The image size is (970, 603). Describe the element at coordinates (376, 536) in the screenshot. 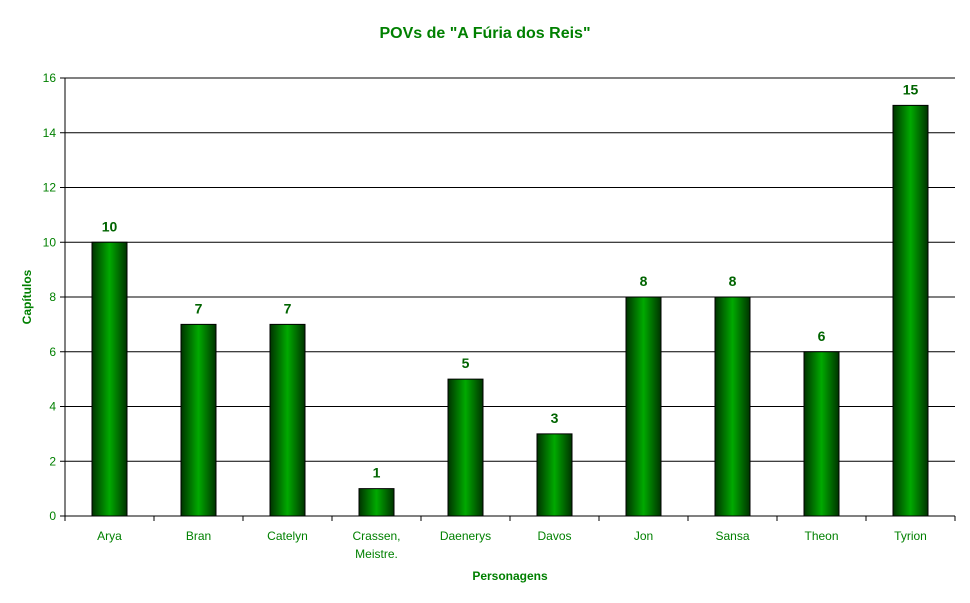

I see `x-tick-label: Crassen,` at that location.